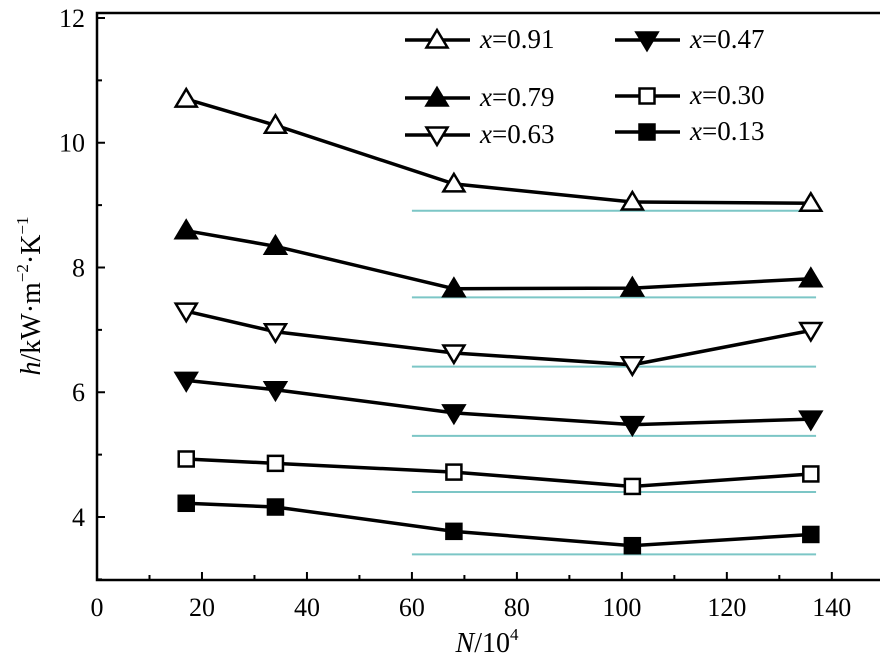 The image size is (880, 667). Describe the element at coordinates (621, 607) in the screenshot. I see `x-tick-label: 100` at that location.